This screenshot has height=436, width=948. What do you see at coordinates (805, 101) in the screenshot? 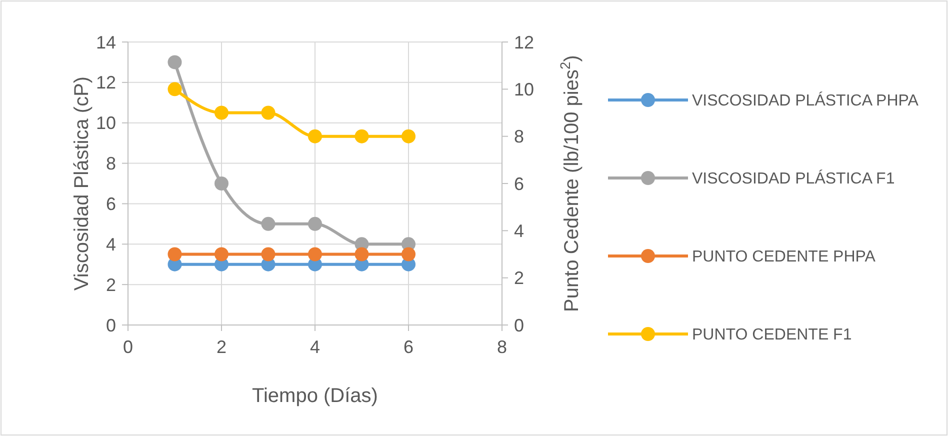
I see `legend-label: VISCOSIDAD PLÁSTICA PHPA` at bounding box center [805, 101].